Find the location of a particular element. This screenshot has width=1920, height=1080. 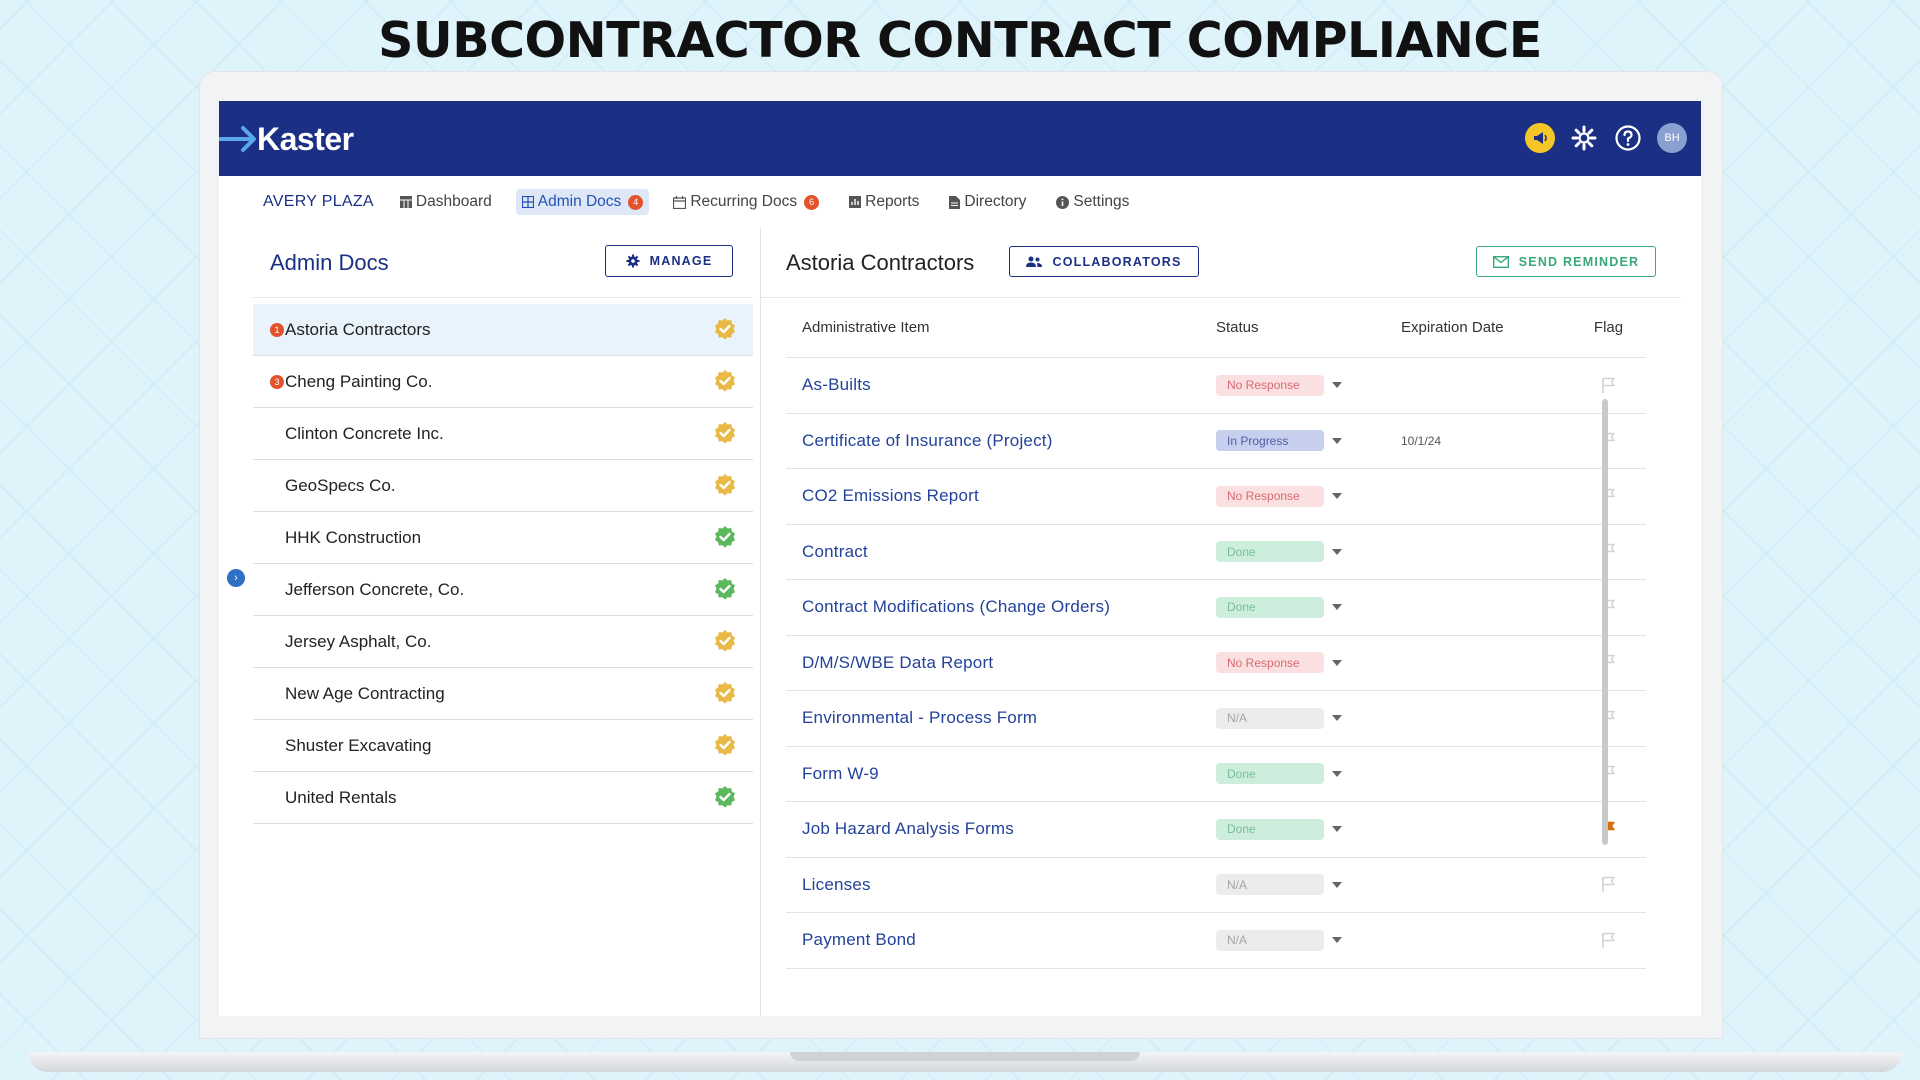

nav-admin-docs-label: Admin Docs is located at coordinates (579, 201).